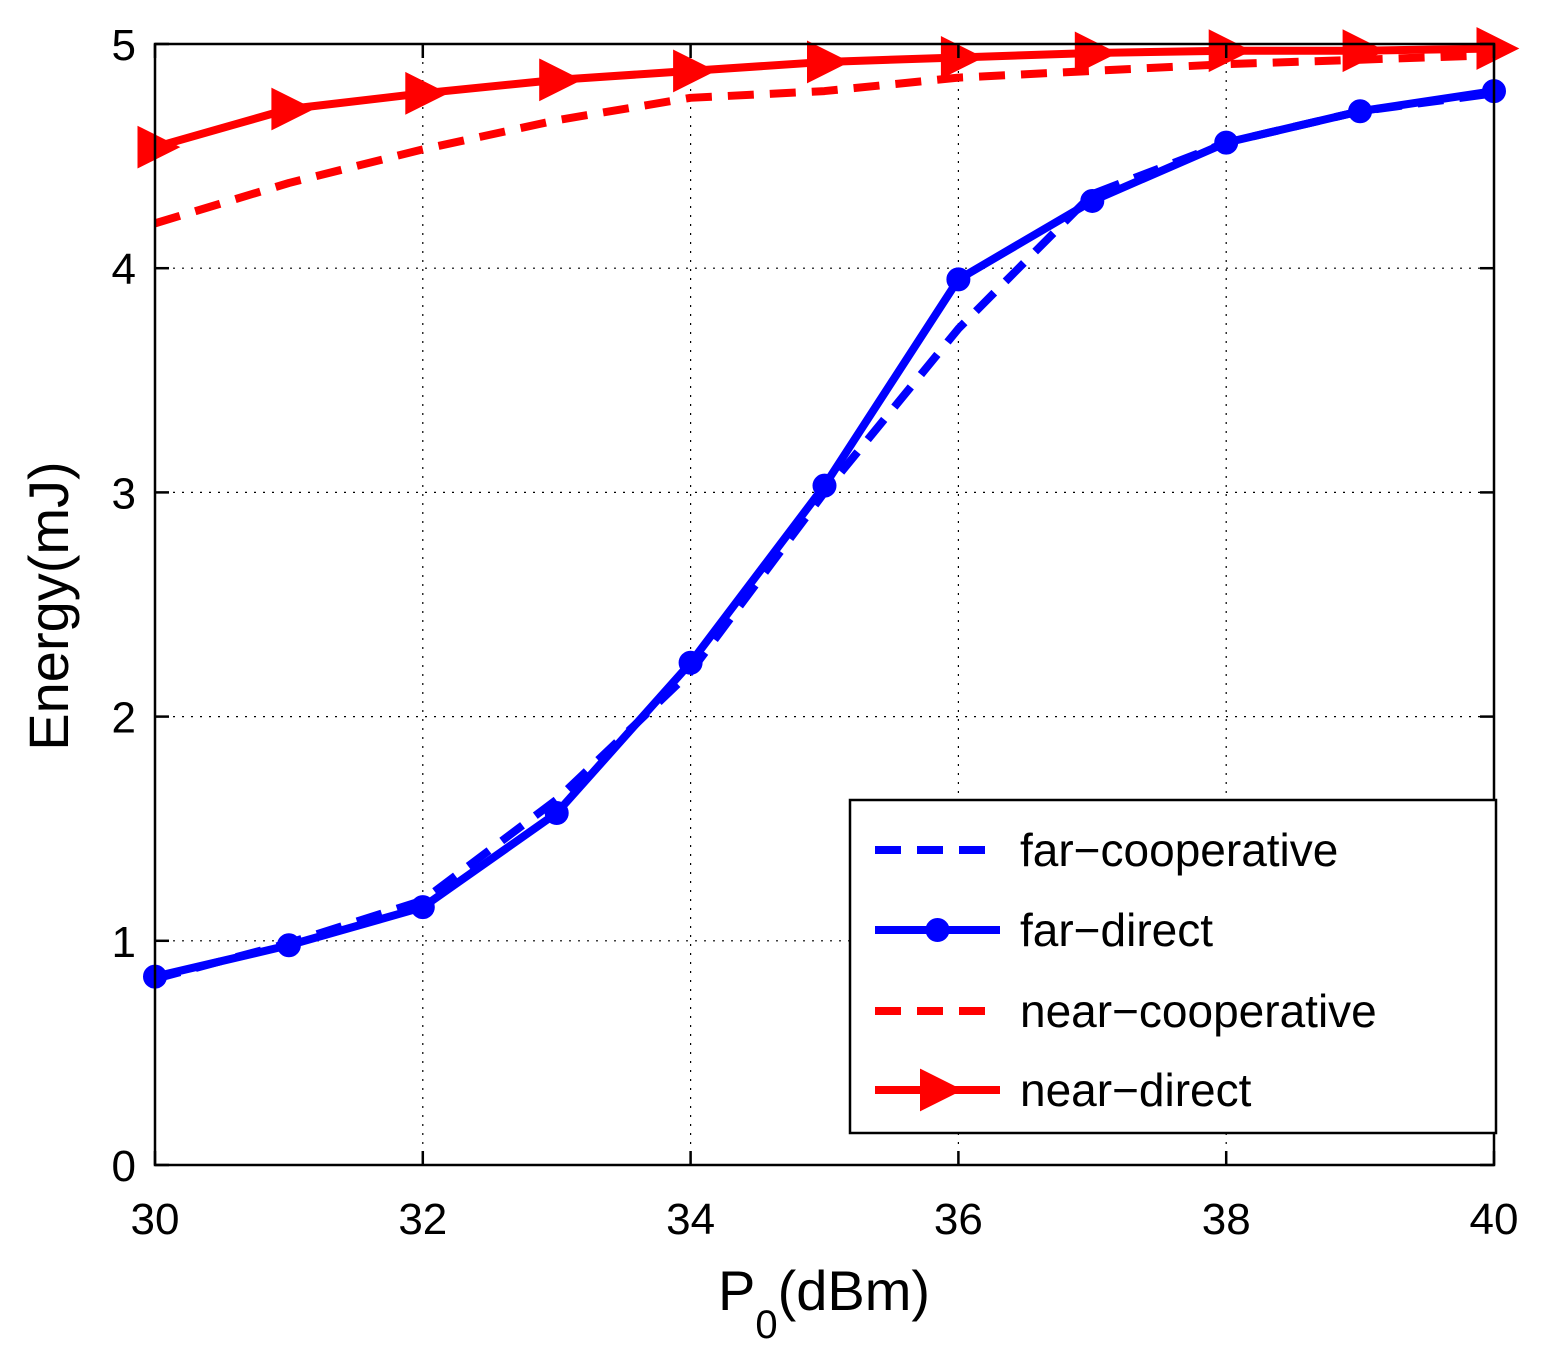 Image resolution: width=1546 pixels, height=1357 pixels. I want to click on y-tick-label: 0, so click(124, 1166).